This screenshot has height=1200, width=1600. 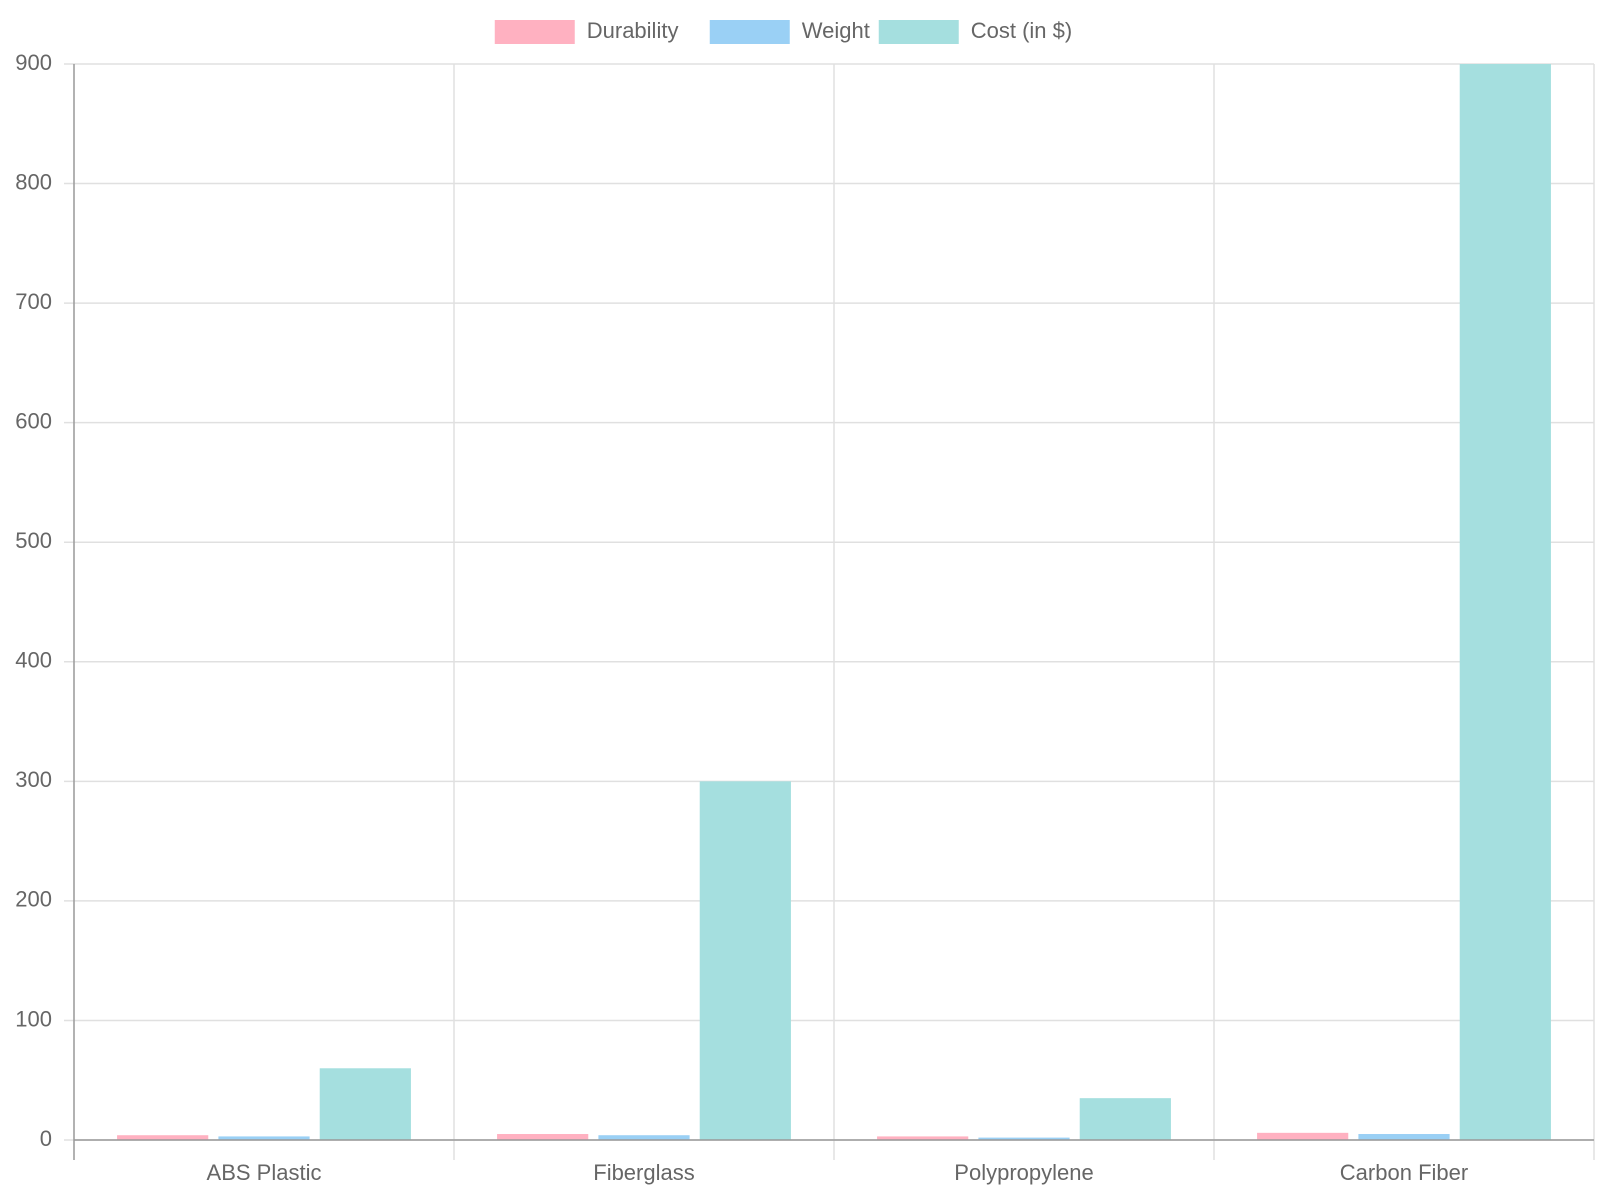 What do you see at coordinates (33, 899) in the screenshot?
I see `y-tick-label: 200` at bounding box center [33, 899].